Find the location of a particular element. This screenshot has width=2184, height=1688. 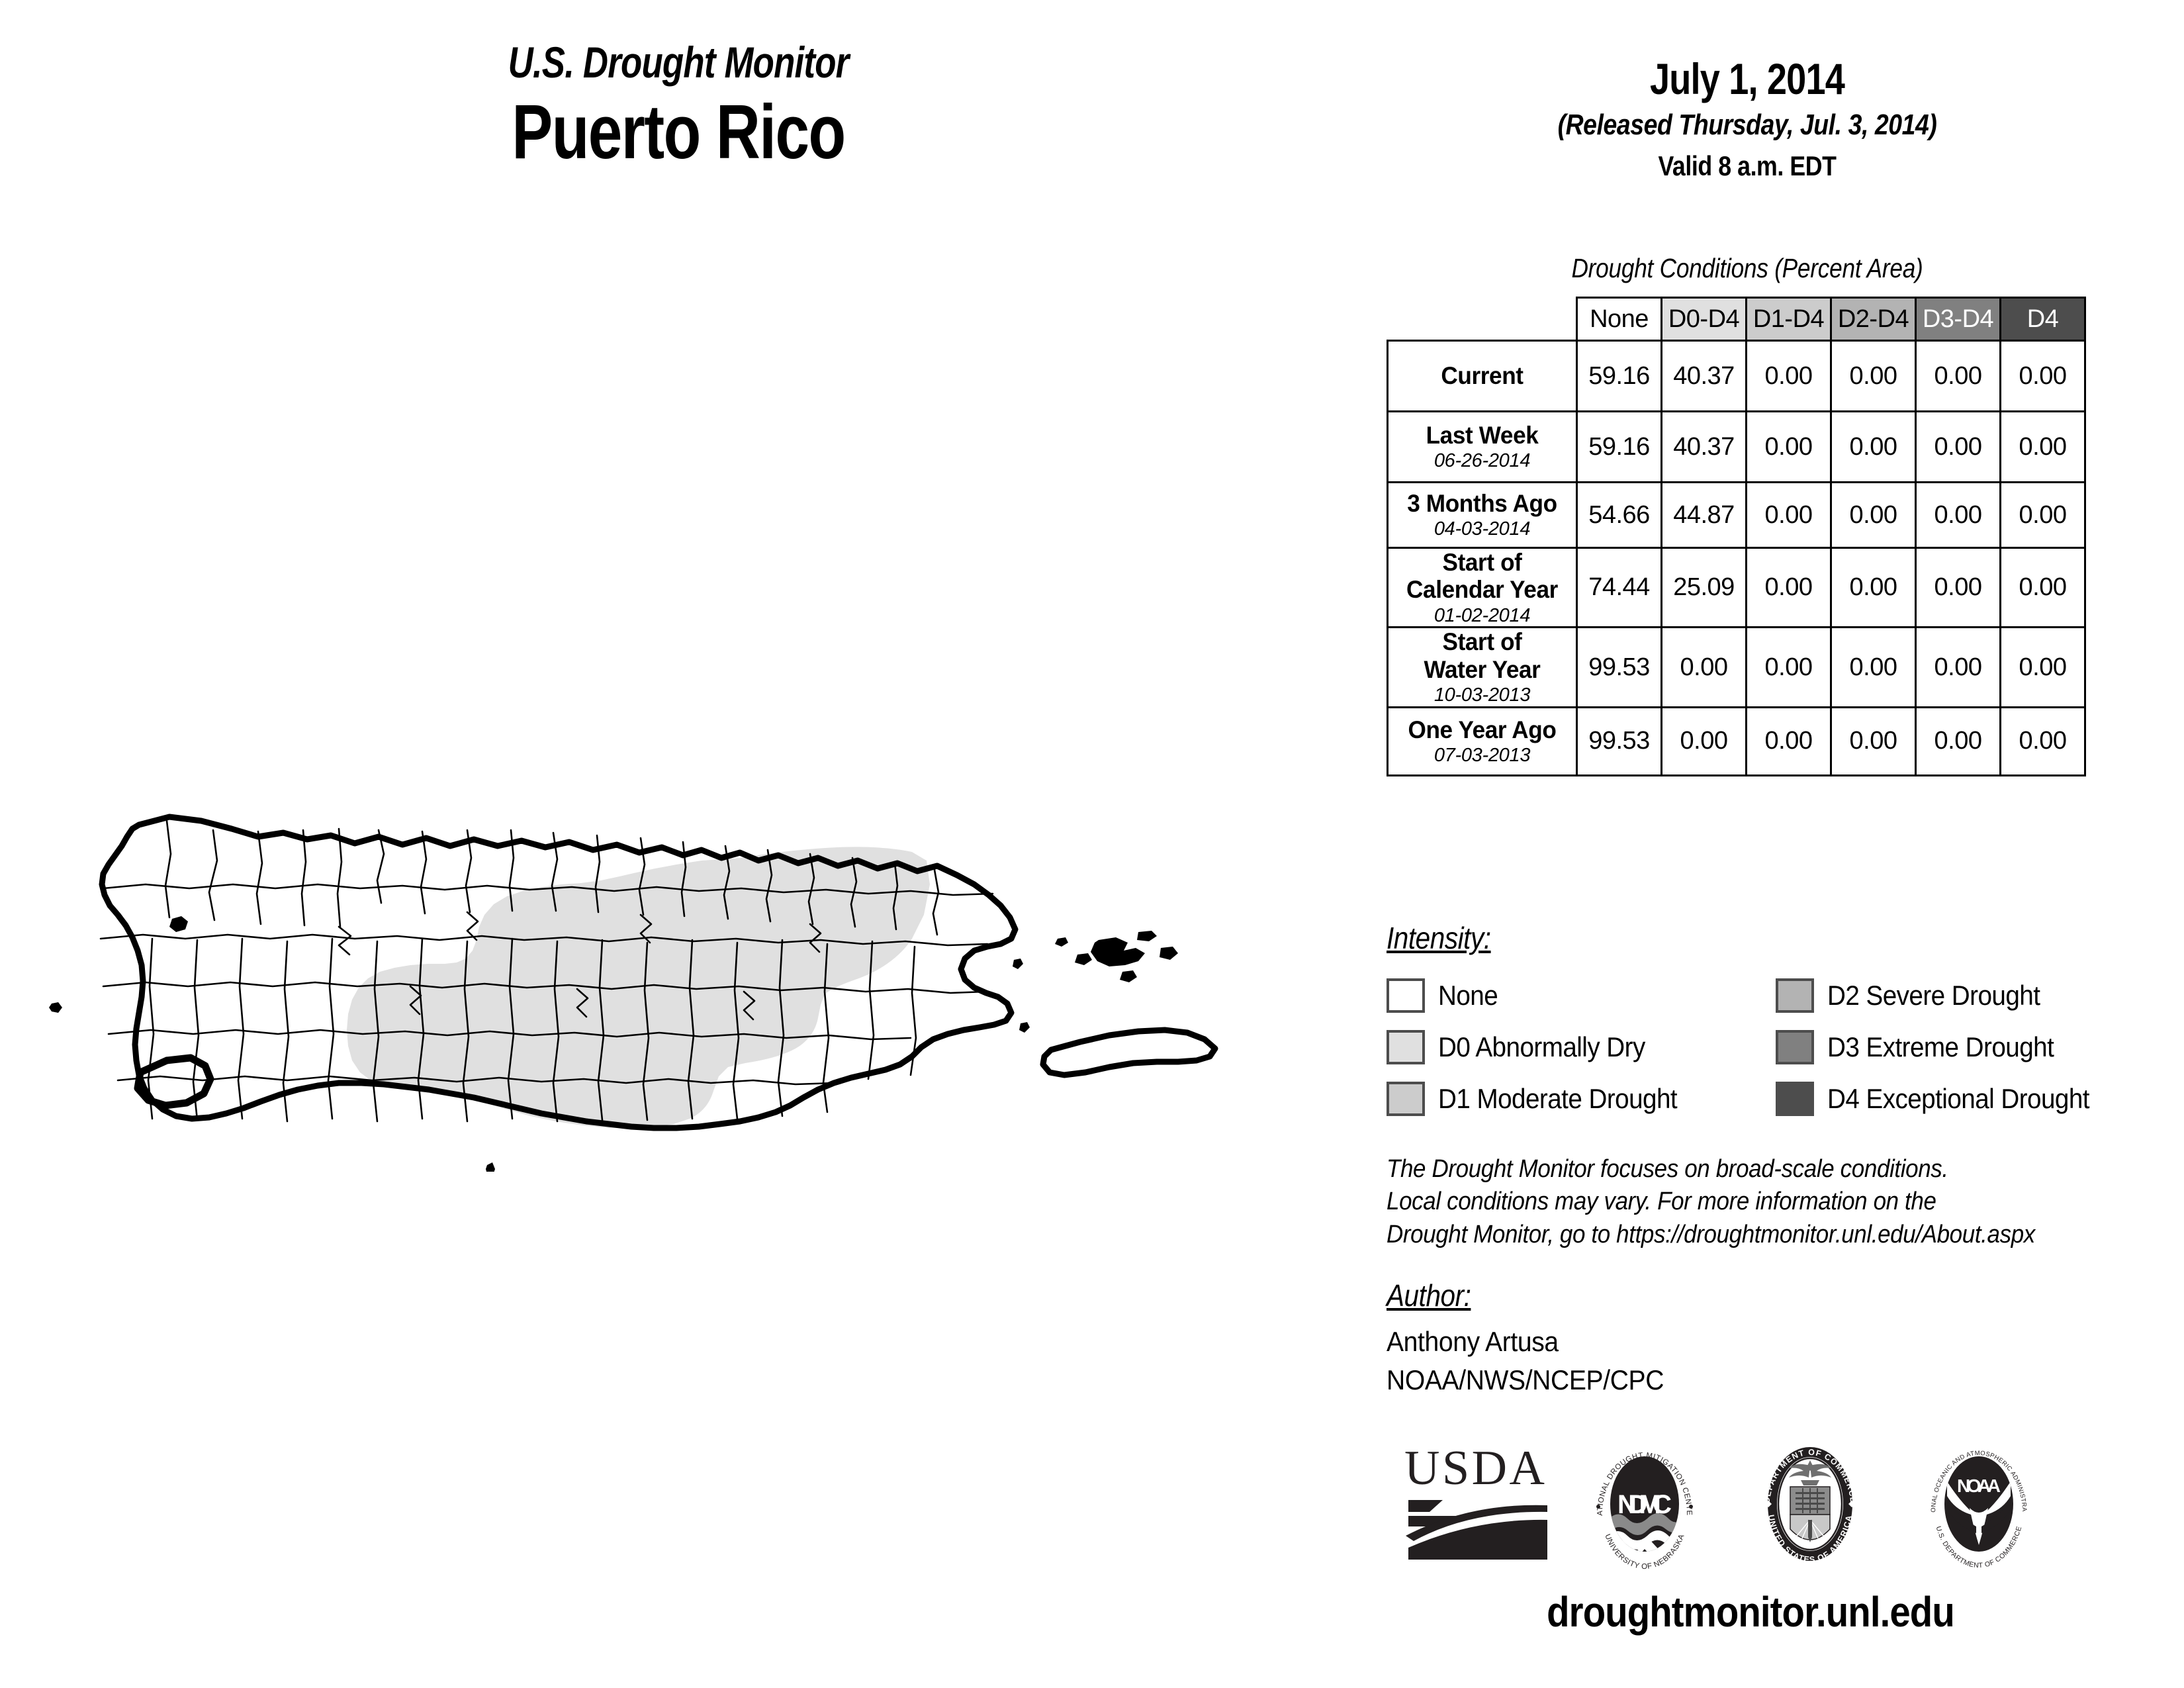

cell-caly-d4: 0.00 is located at coordinates (2042, 587).